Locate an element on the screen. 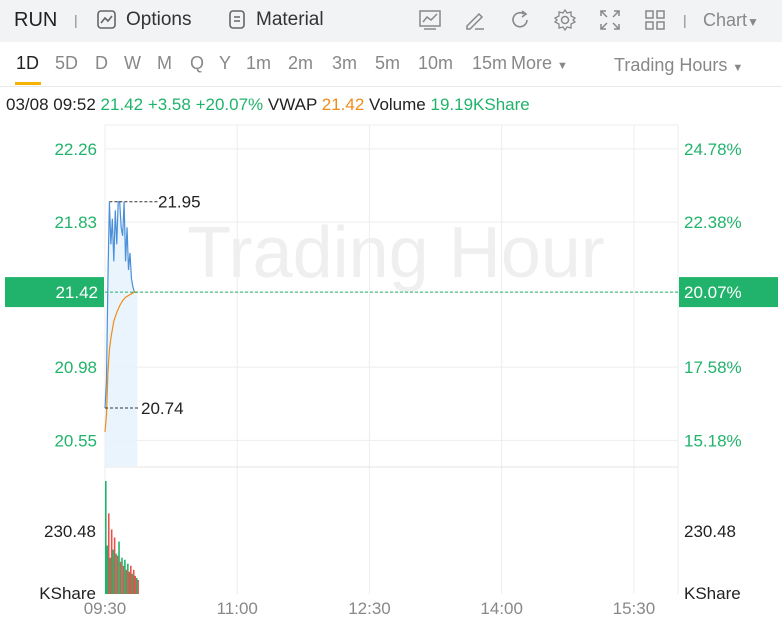 The image size is (782, 623). tab-5d: 5D is located at coordinates (67, 63).